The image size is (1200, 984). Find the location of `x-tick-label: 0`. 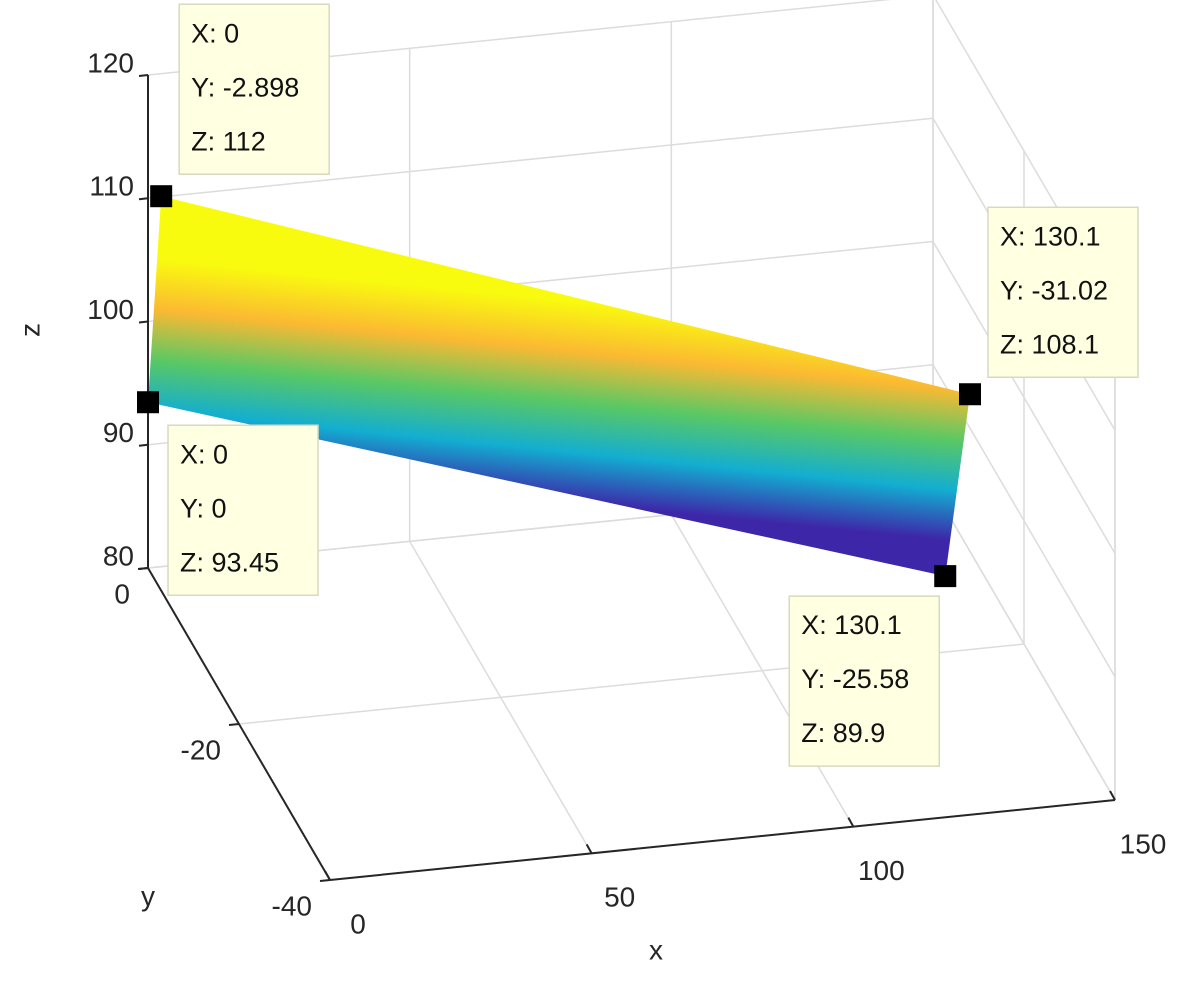

x-tick-label: 0 is located at coordinates (358, 923).